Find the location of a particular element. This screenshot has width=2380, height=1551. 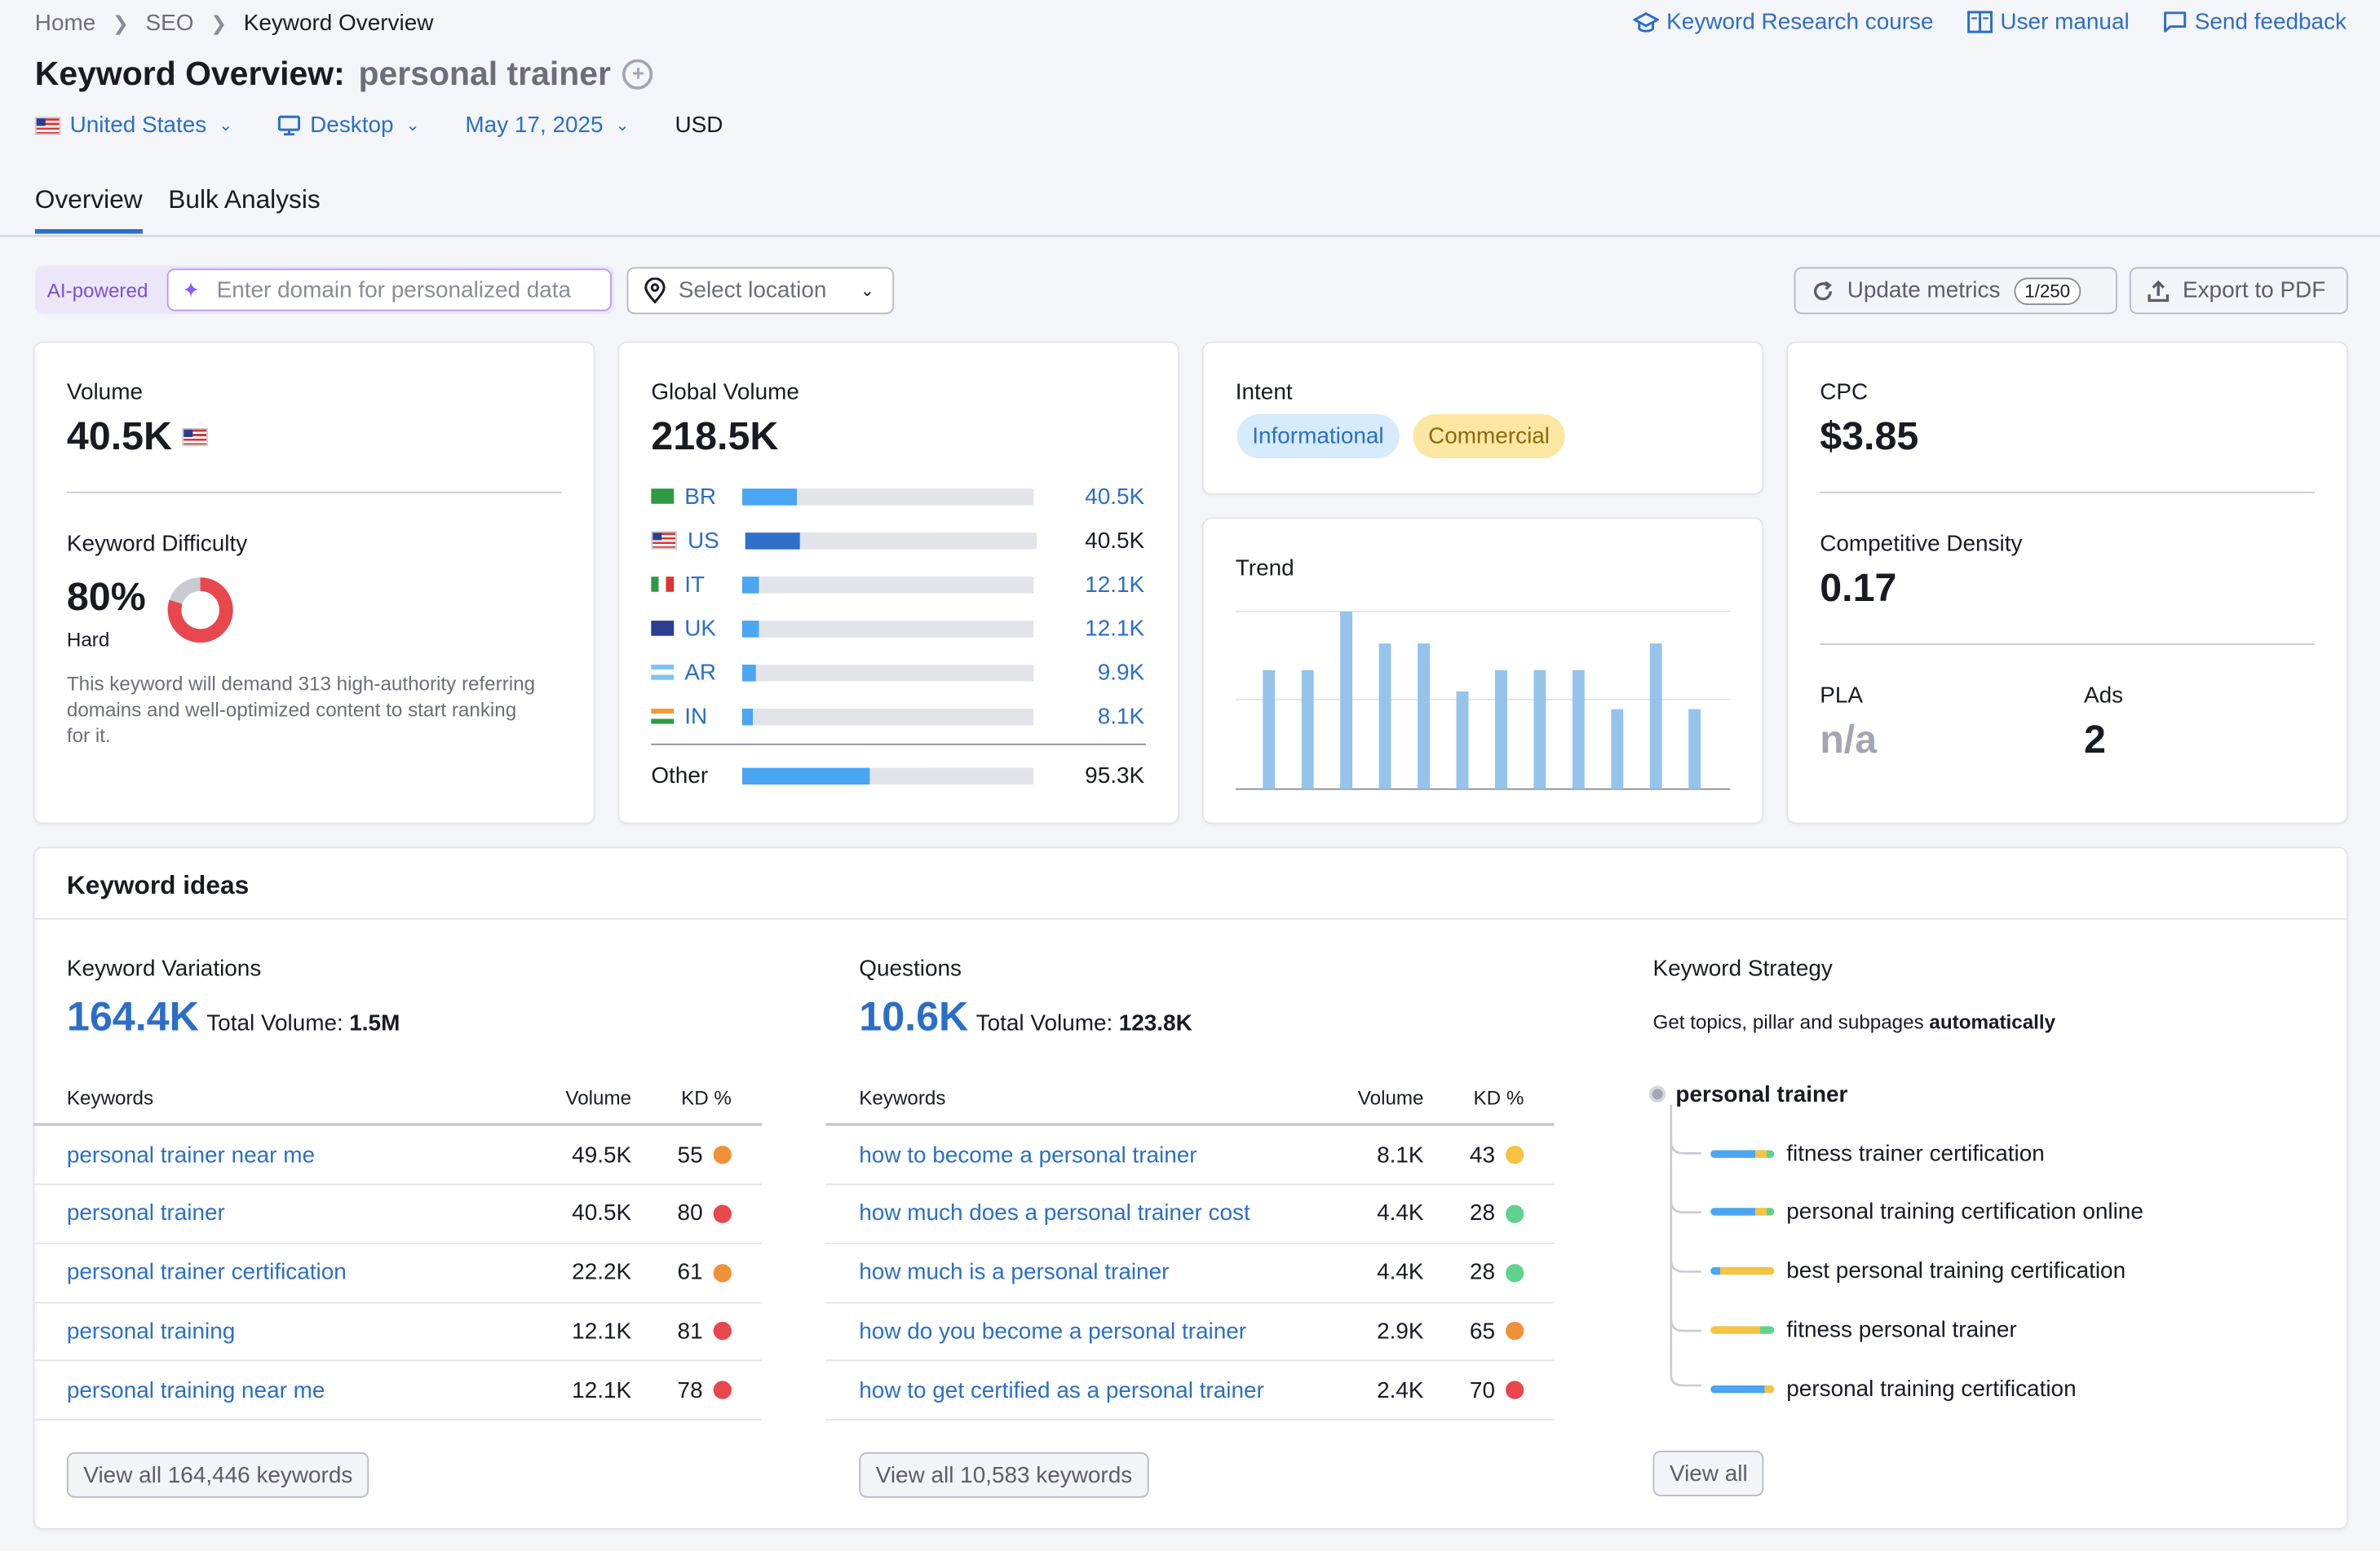

strategy-tree-lines is located at coordinates (1675, 1236).